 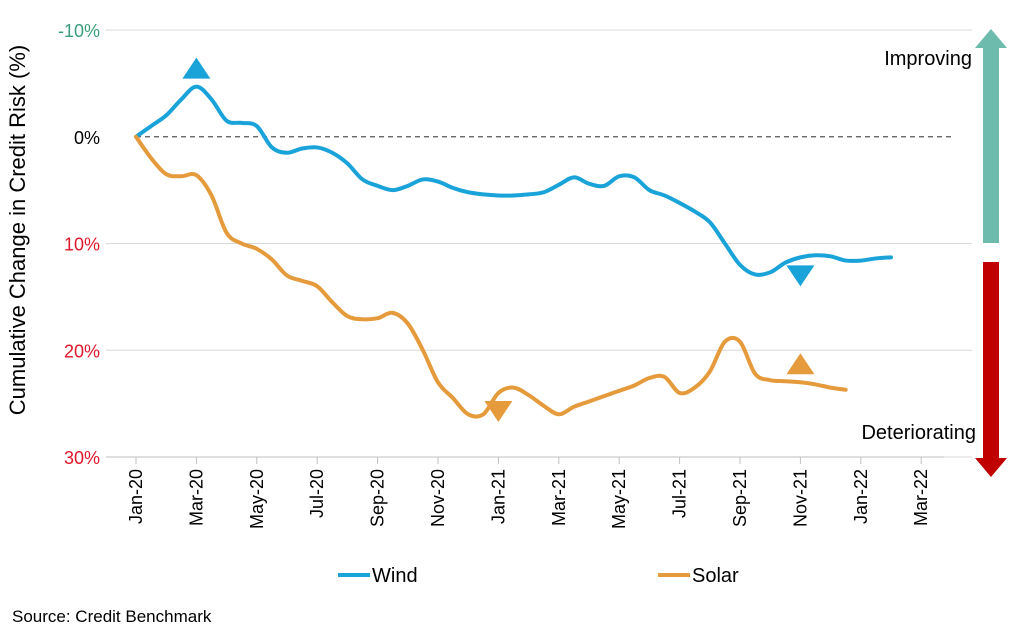 I want to click on y-tick-labels: -10% 0% 10% 20% 30%, so click(x=79, y=244).